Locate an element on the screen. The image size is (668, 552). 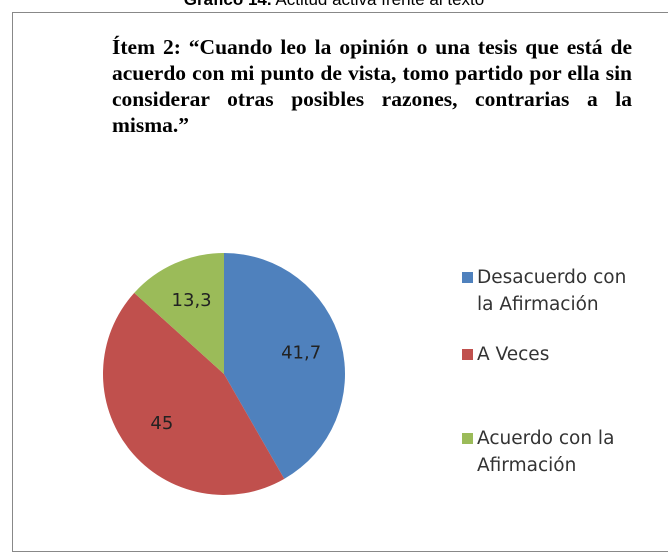
caption-label: Gráfico 14. is located at coordinates (228, 4).